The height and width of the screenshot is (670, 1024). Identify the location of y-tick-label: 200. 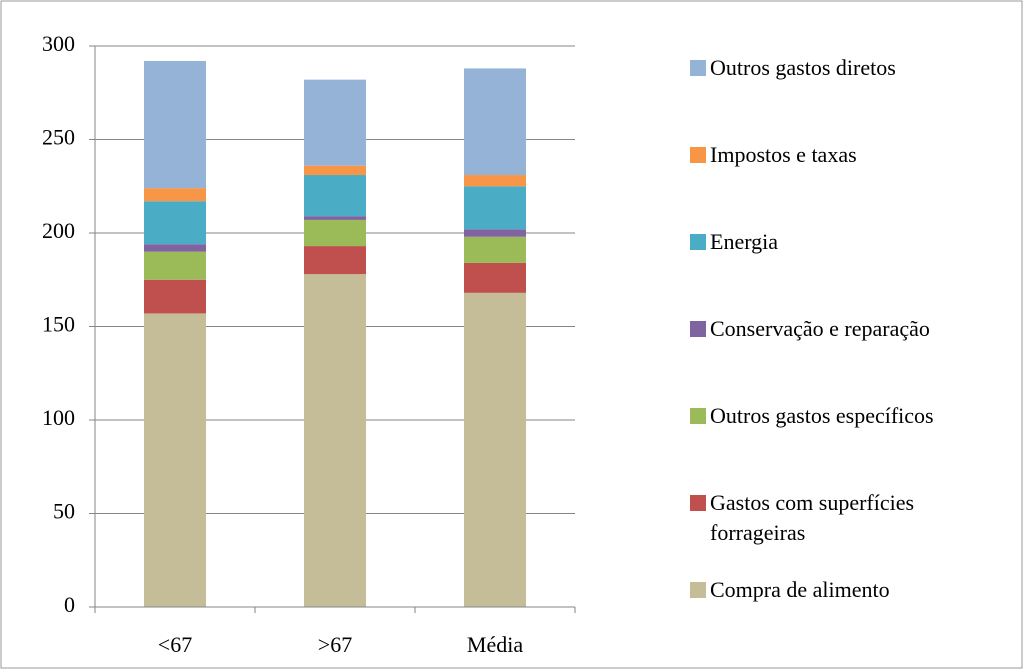
(58, 230).